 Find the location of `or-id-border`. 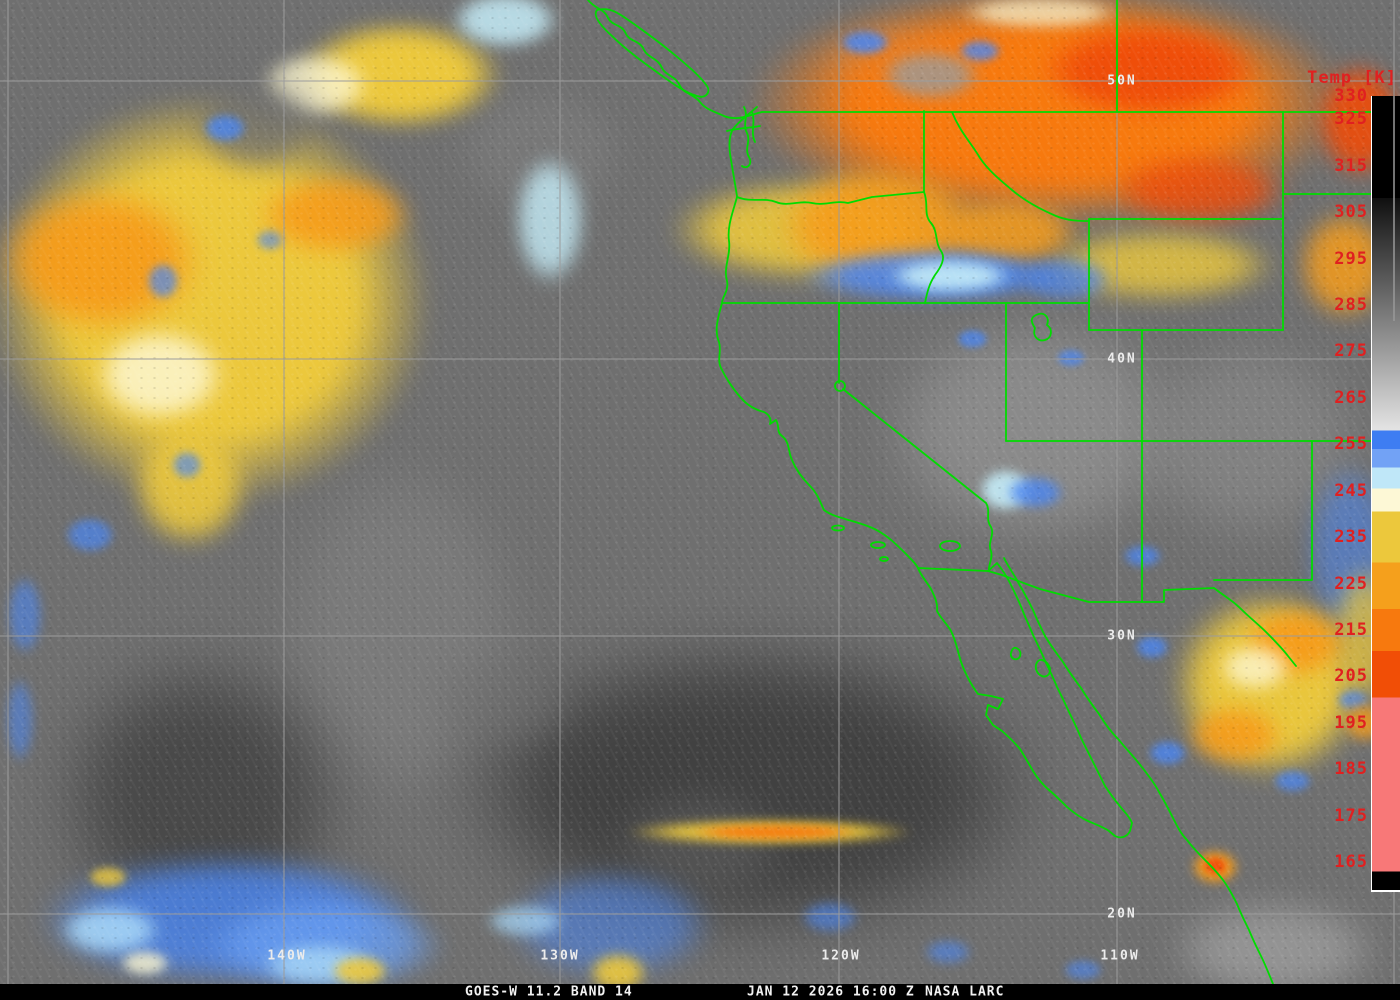

or-id-border is located at coordinates (933, 247).